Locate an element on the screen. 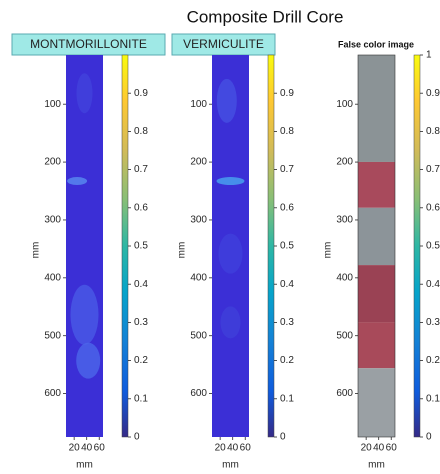 The image size is (440, 474). colorbar-tick-label: 1 is located at coordinates (429, 55).